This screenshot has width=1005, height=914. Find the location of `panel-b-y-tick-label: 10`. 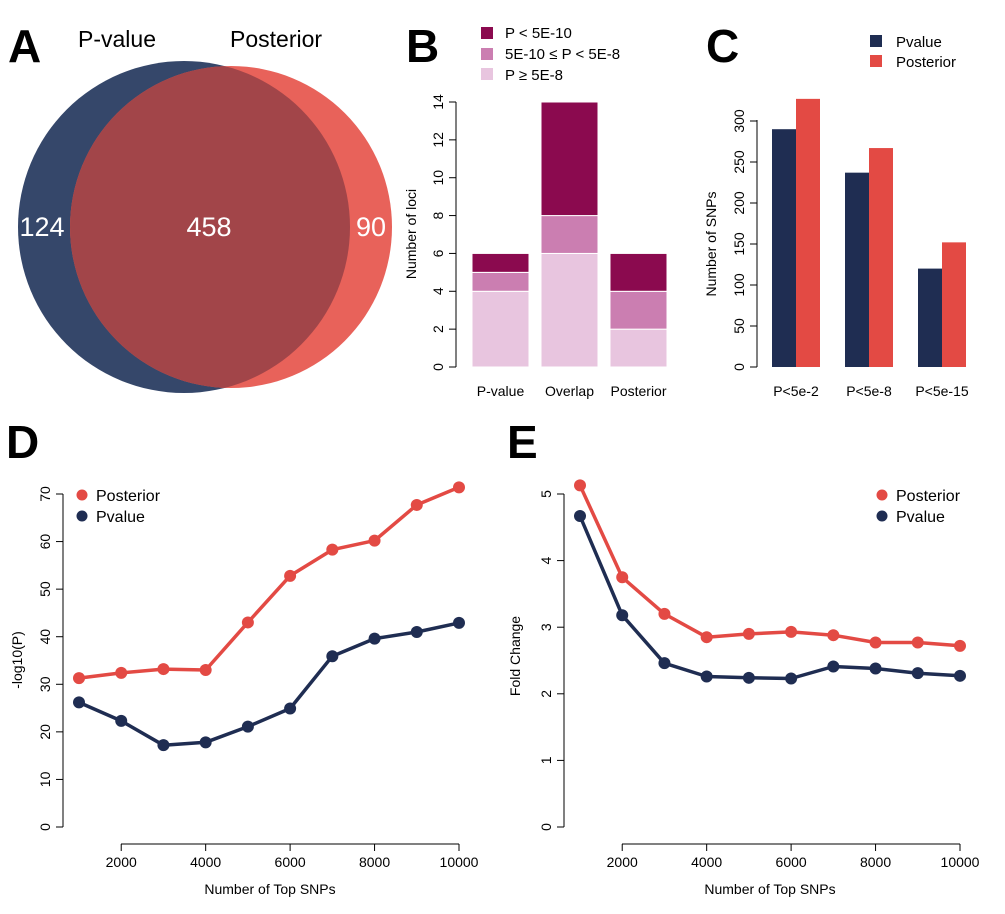

panel-b-y-tick-label: 10 is located at coordinates (438, 178).